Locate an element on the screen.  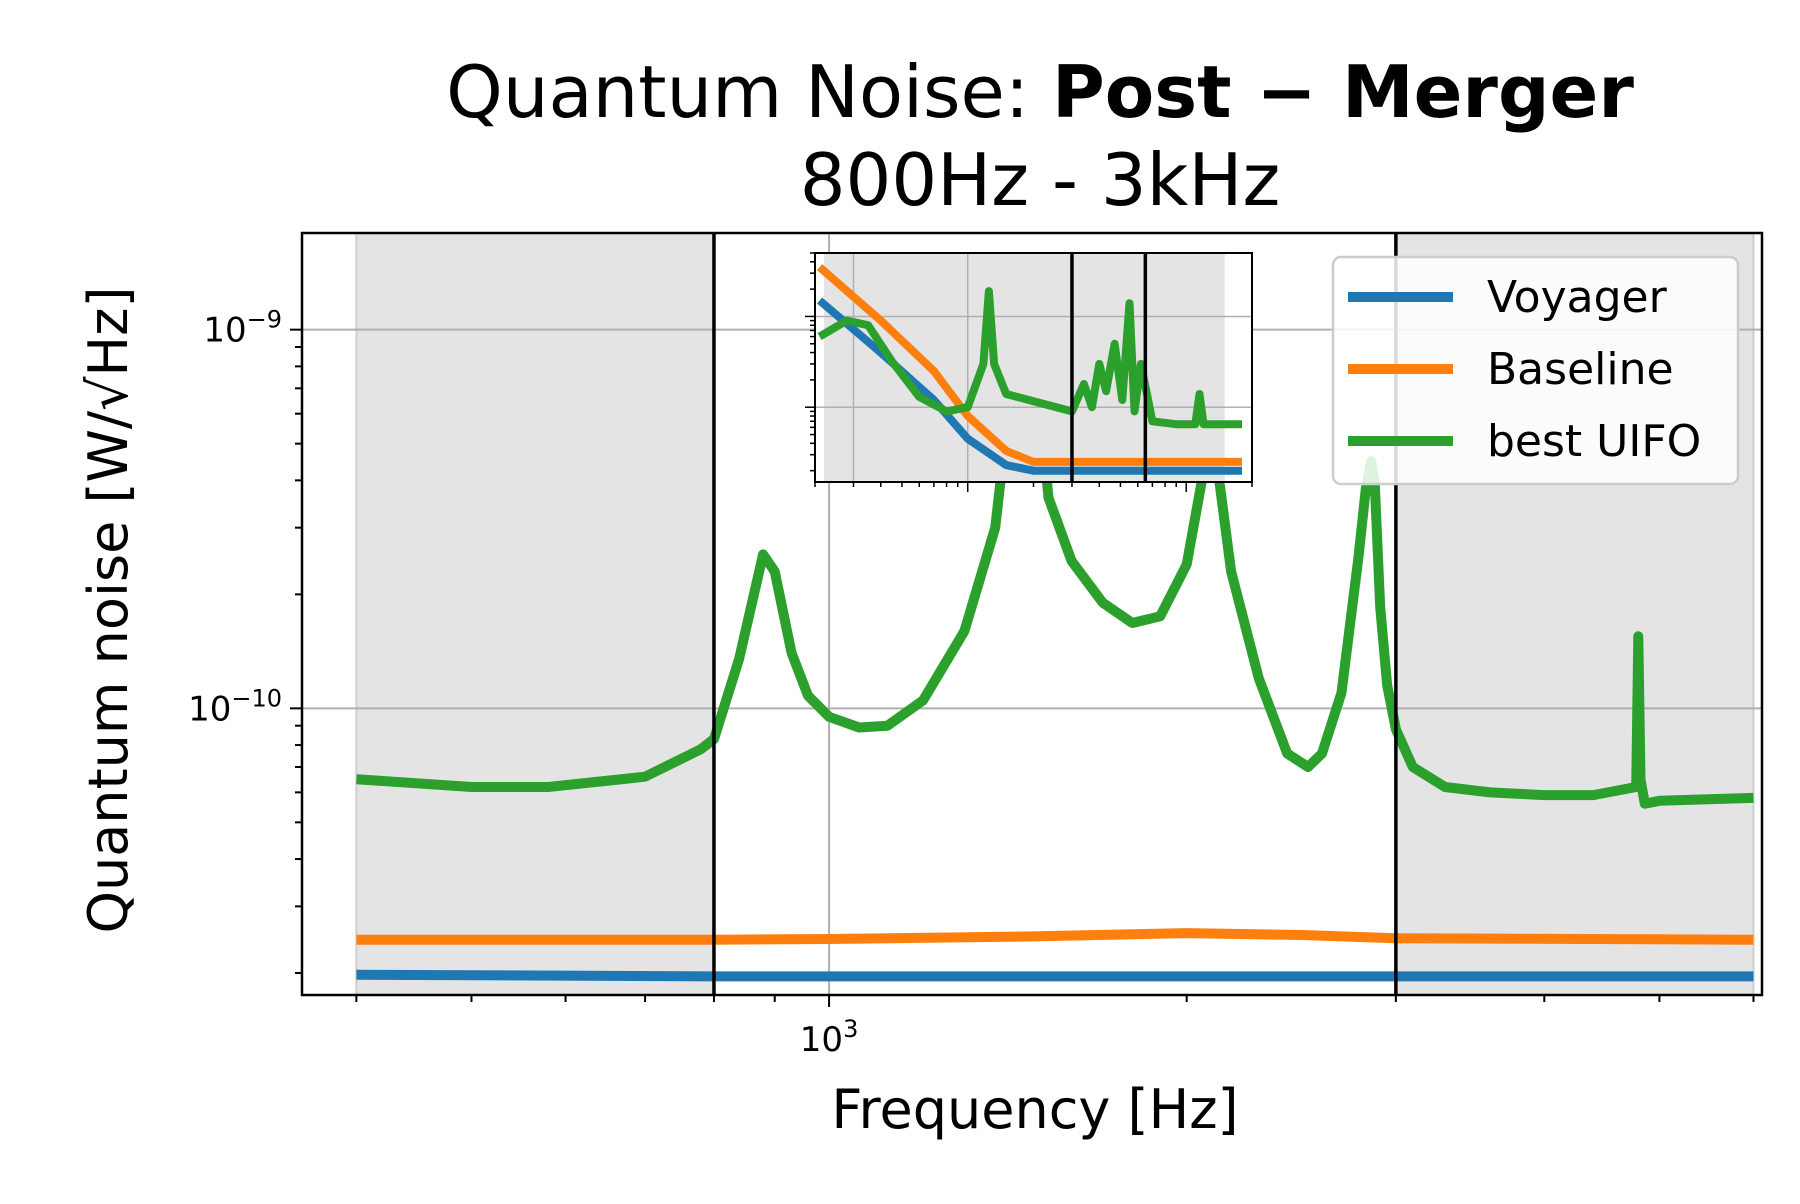
inset-series-voyager is located at coordinates (1029, 386).